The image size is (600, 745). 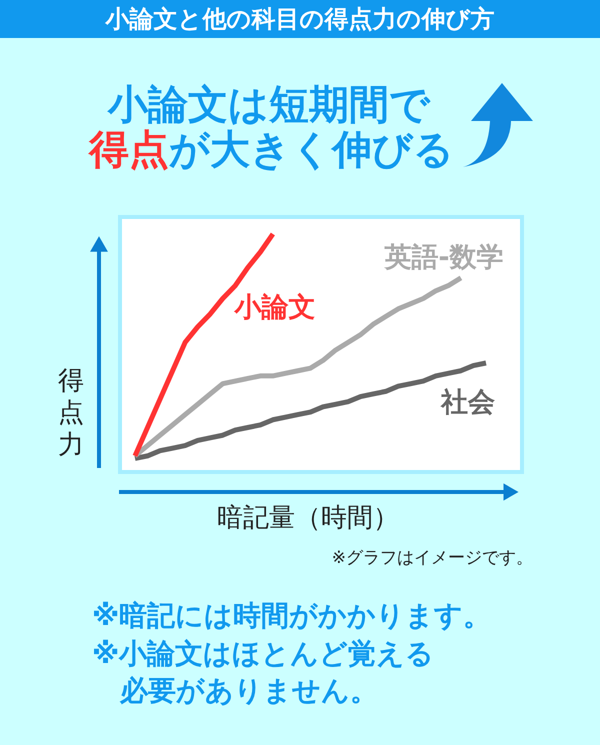 I want to click on series-label: 社会, so click(x=467, y=402).